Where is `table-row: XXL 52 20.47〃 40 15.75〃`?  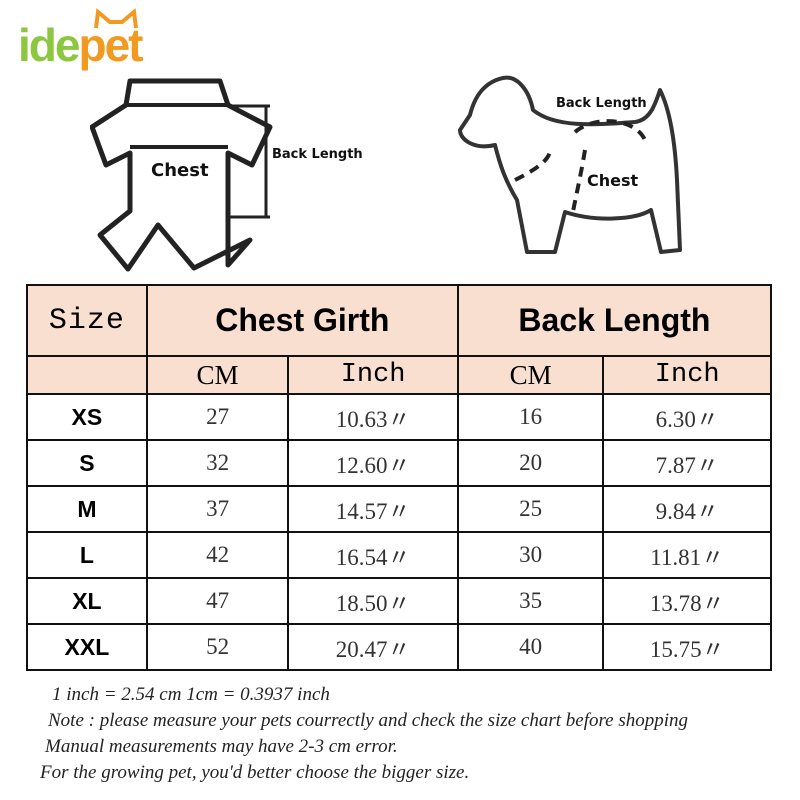 table-row: XXL 52 20.47〃 40 15.75〃 is located at coordinates (399, 647).